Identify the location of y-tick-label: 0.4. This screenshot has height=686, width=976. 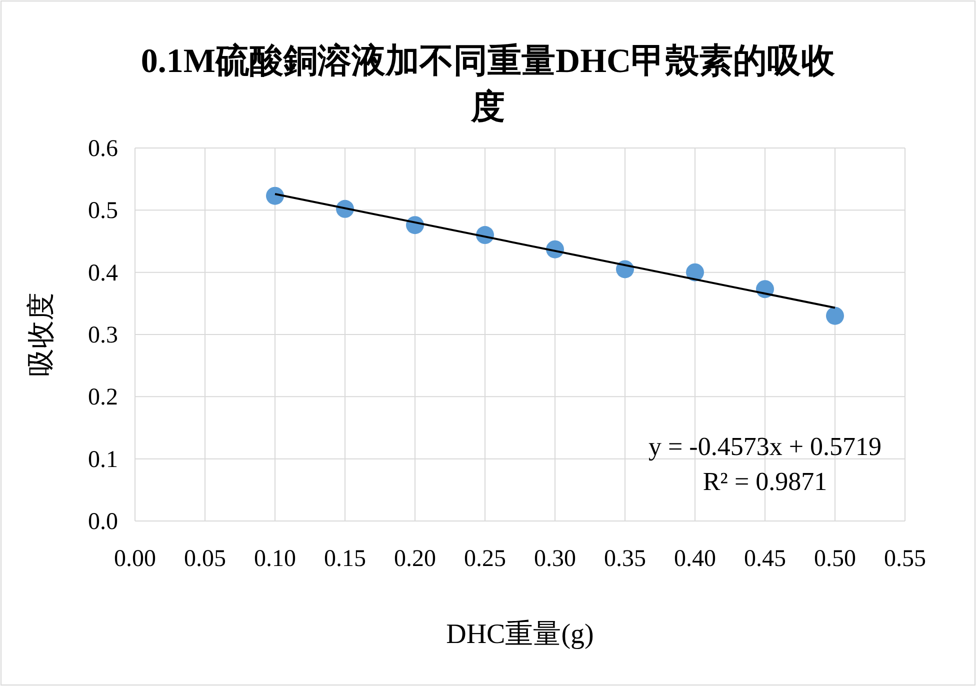
(103, 273).